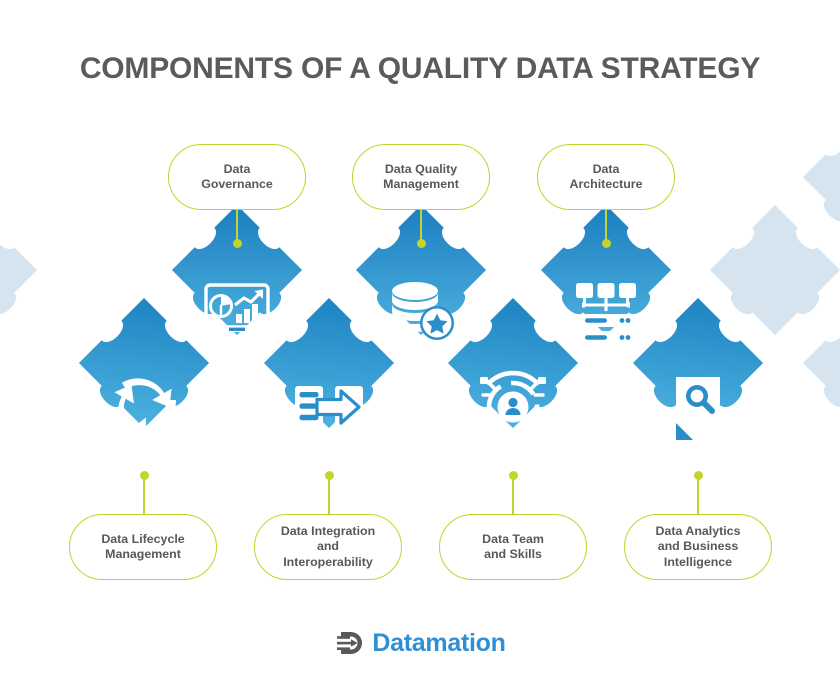 Image resolution: width=840 pixels, height=700 pixels. I want to click on data-transfer-icon, so click(329, 407).